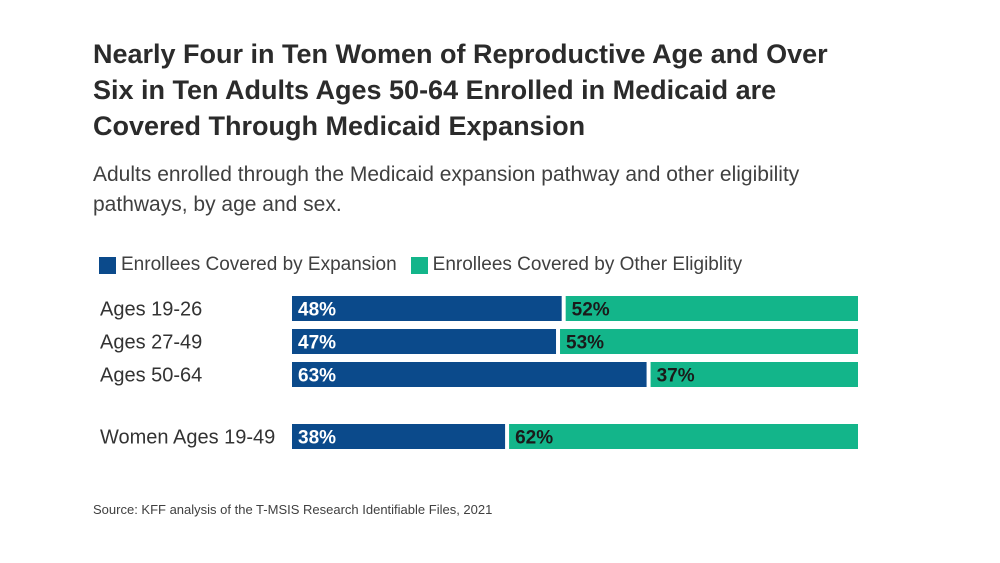 The height and width of the screenshot is (563, 1000). I want to click on legend-swatch-expansion, so click(107, 265).